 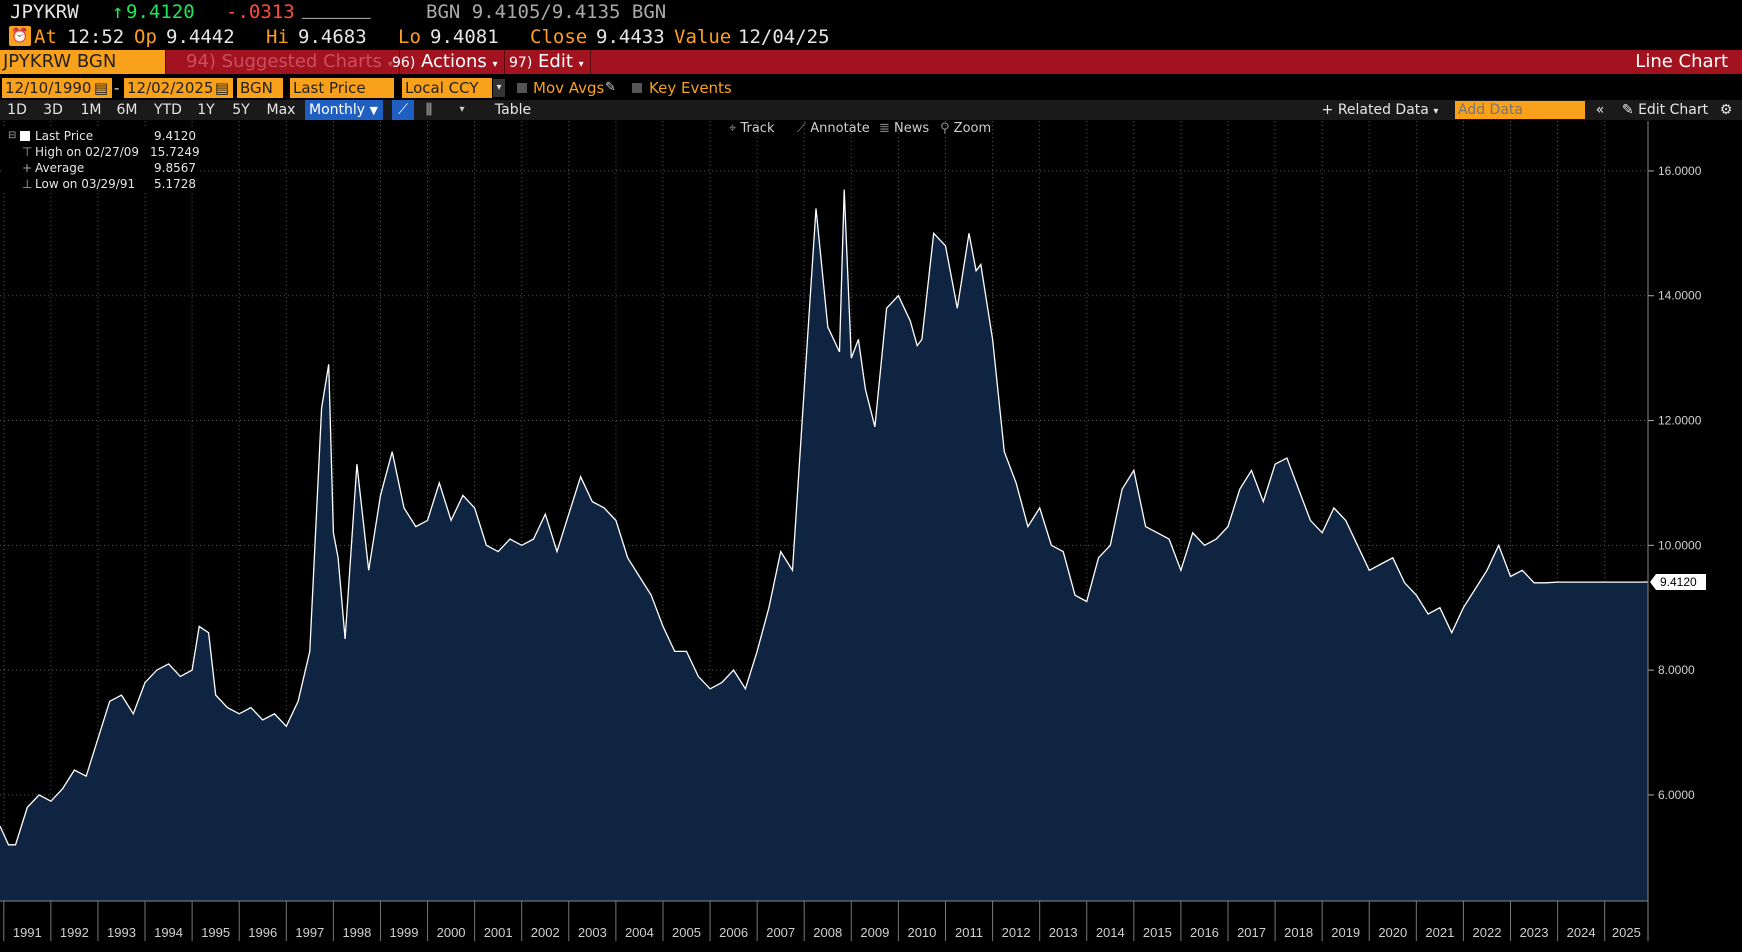 I want to click on news-button: ≣ News, so click(x=904, y=128).